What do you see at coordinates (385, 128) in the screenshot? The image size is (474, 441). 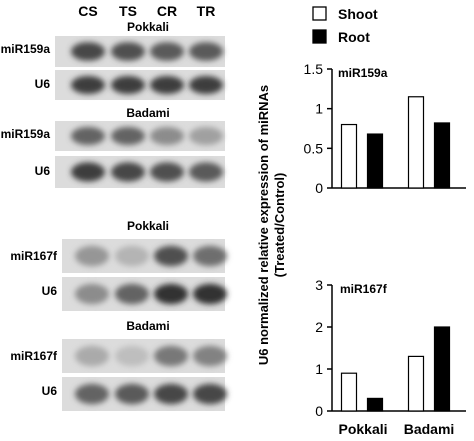 I see `bar-chart-panel: 0 0.5 1 1.5` at bounding box center [385, 128].